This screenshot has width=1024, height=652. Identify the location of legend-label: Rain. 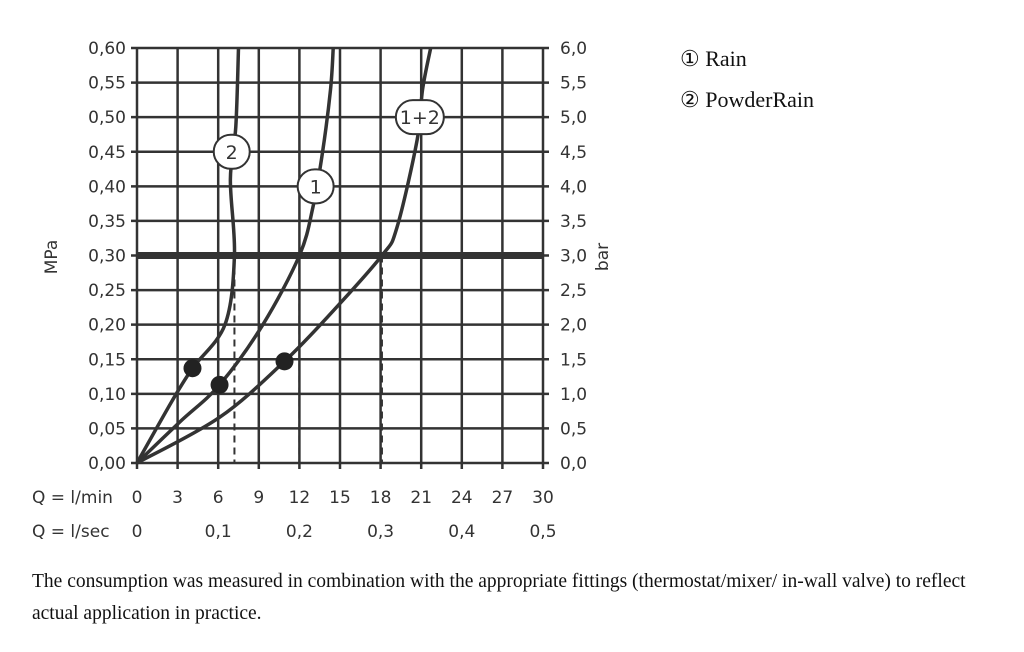
(726, 58).